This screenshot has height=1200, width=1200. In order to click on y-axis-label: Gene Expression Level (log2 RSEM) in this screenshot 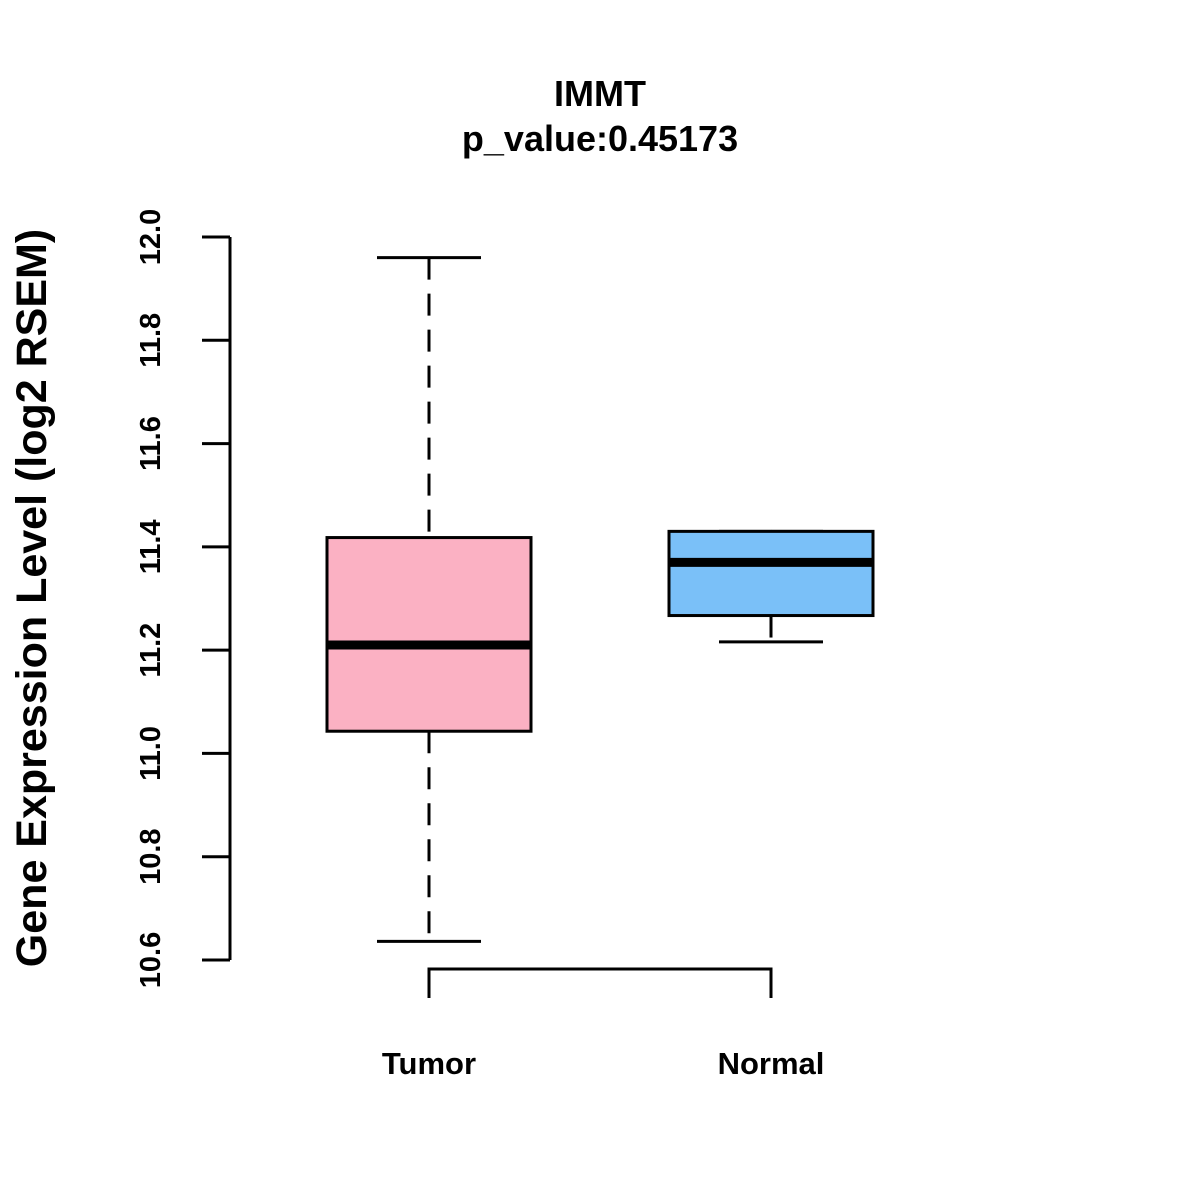, I will do `click(32, 598)`.